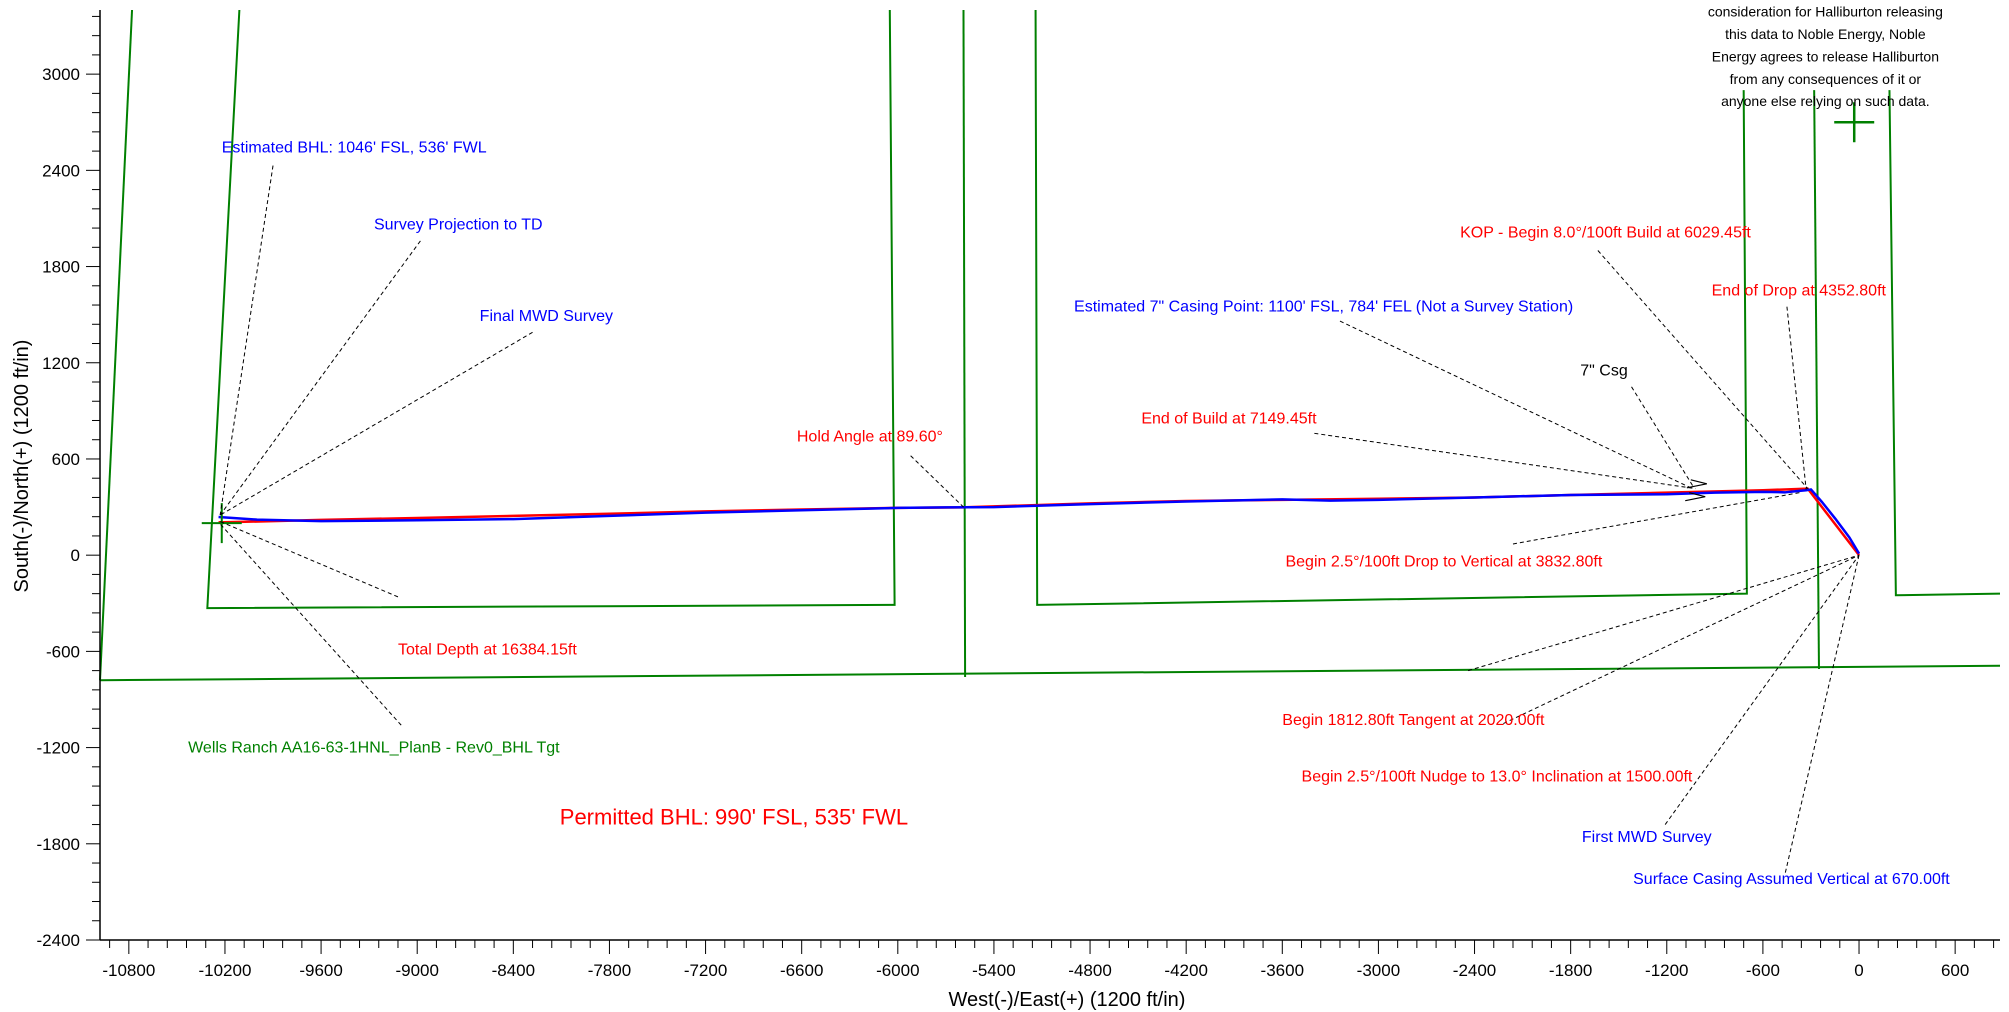 The image size is (2009, 1012). Describe the element at coordinates (22, 466) in the screenshot. I see `y-axis-label: South(-)/North(+) (1200 ft/in)` at that location.